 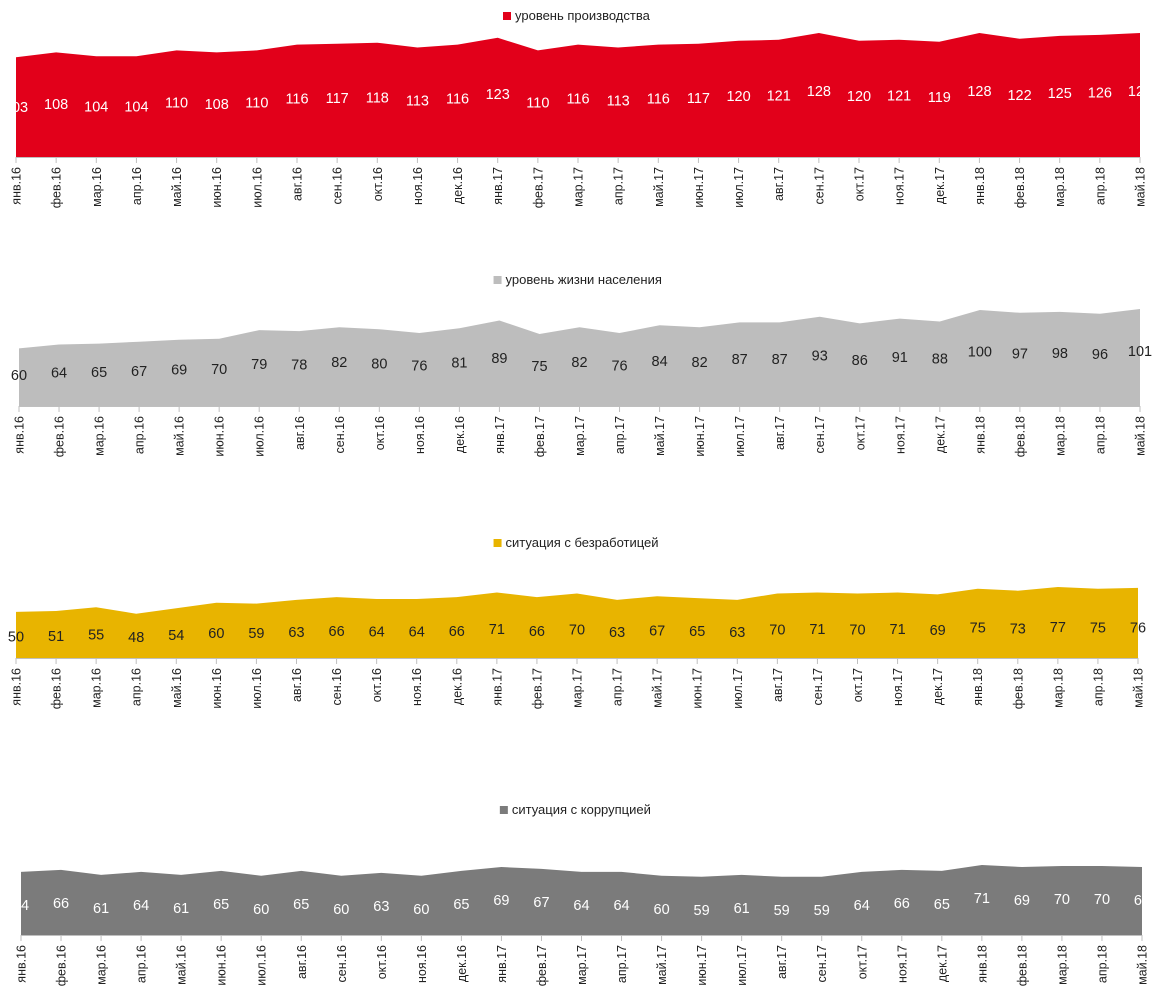 I want to click on x-tick-label: апр.18, so click(x=1098, y=687).